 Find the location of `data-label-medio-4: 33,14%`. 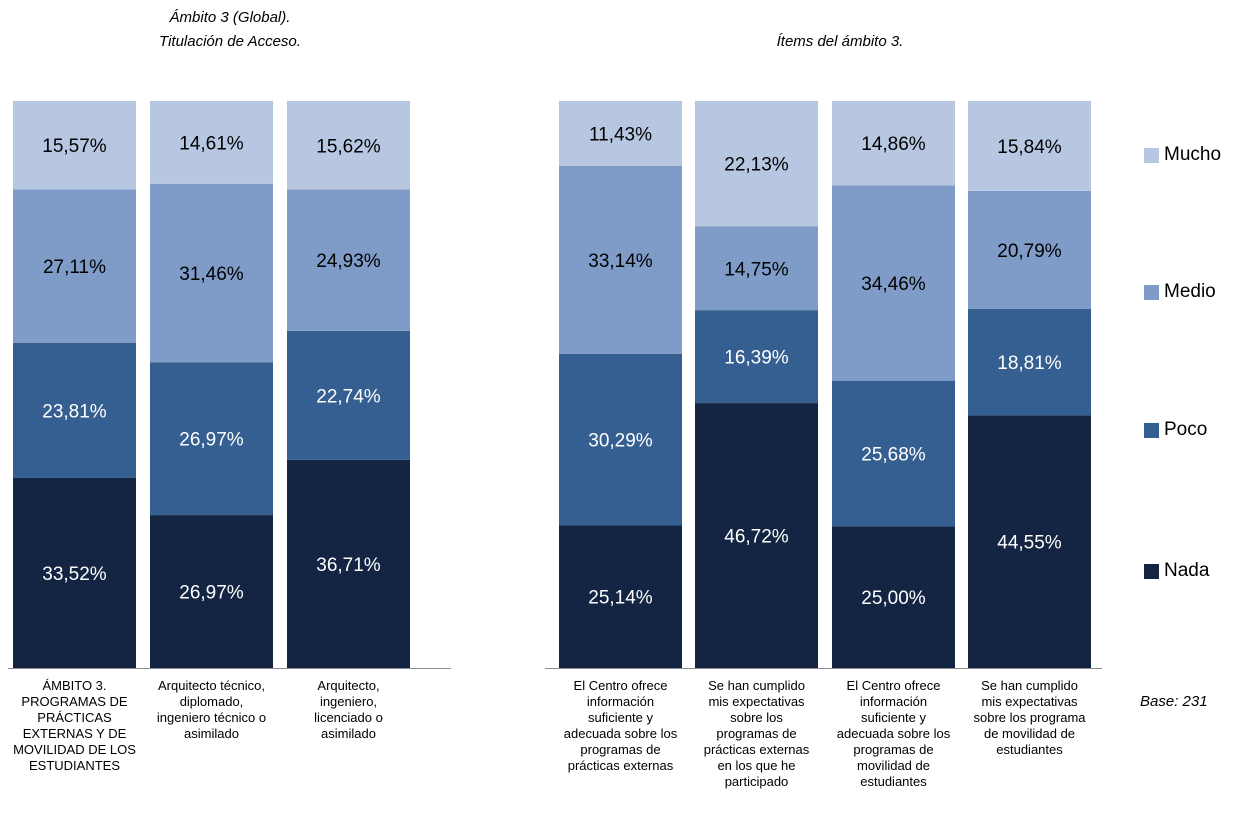

data-label-medio-4: 33,14% is located at coordinates (620, 261).